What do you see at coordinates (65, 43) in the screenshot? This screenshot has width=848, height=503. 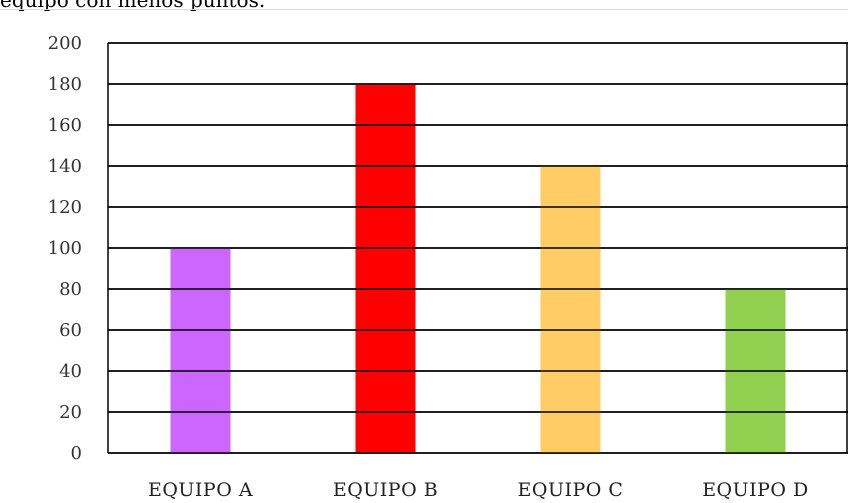 I see `y-tick-label: 200` at bounding box center [65, 43].